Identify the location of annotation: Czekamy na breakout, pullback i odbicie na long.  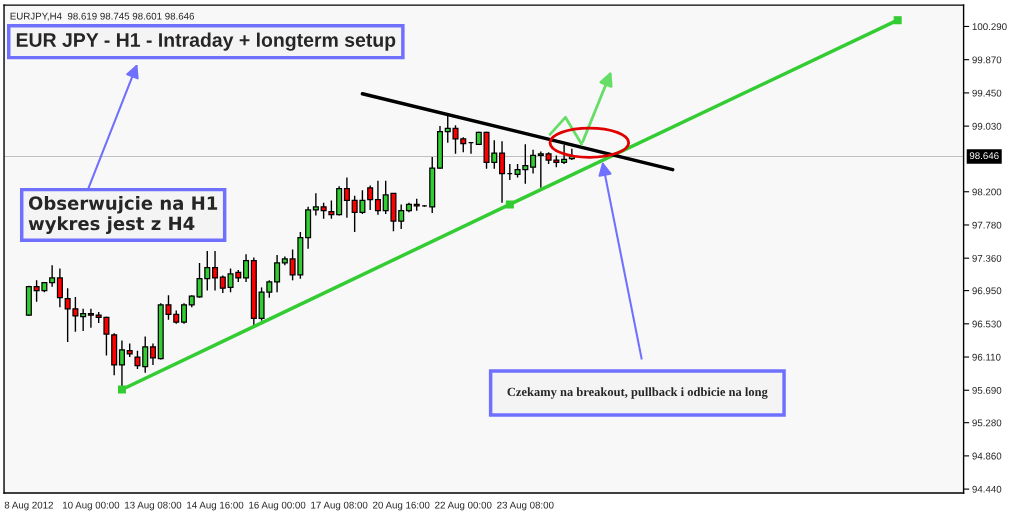
(637, 393).